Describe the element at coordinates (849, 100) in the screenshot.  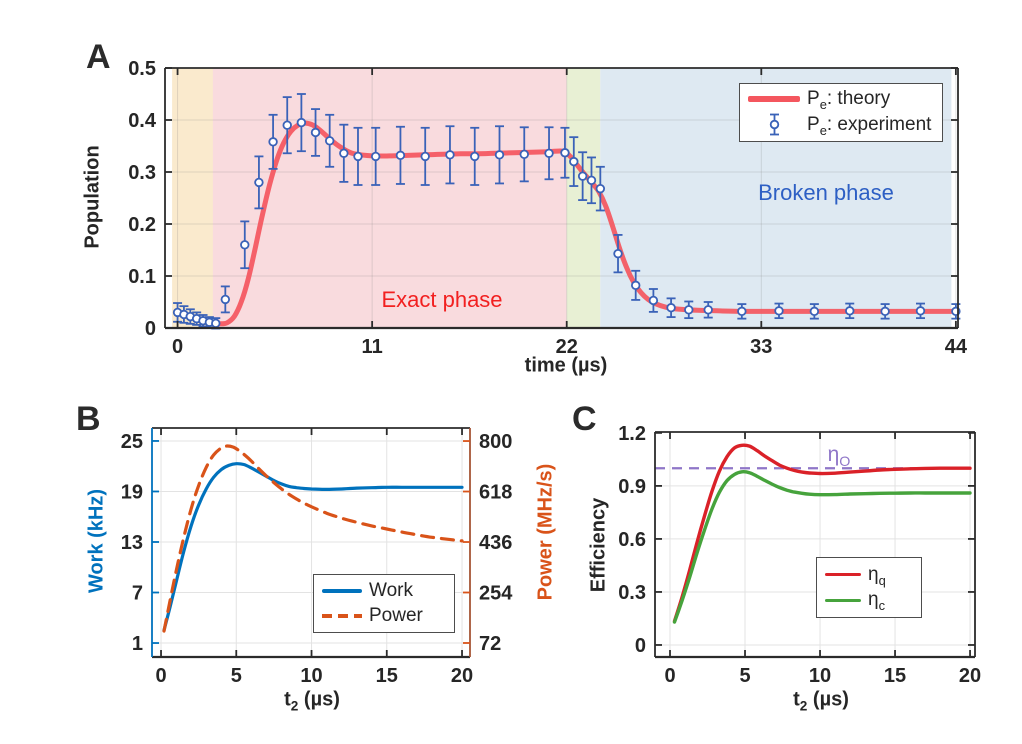
I see `legend-label-theory: Pe: theory` at that location.